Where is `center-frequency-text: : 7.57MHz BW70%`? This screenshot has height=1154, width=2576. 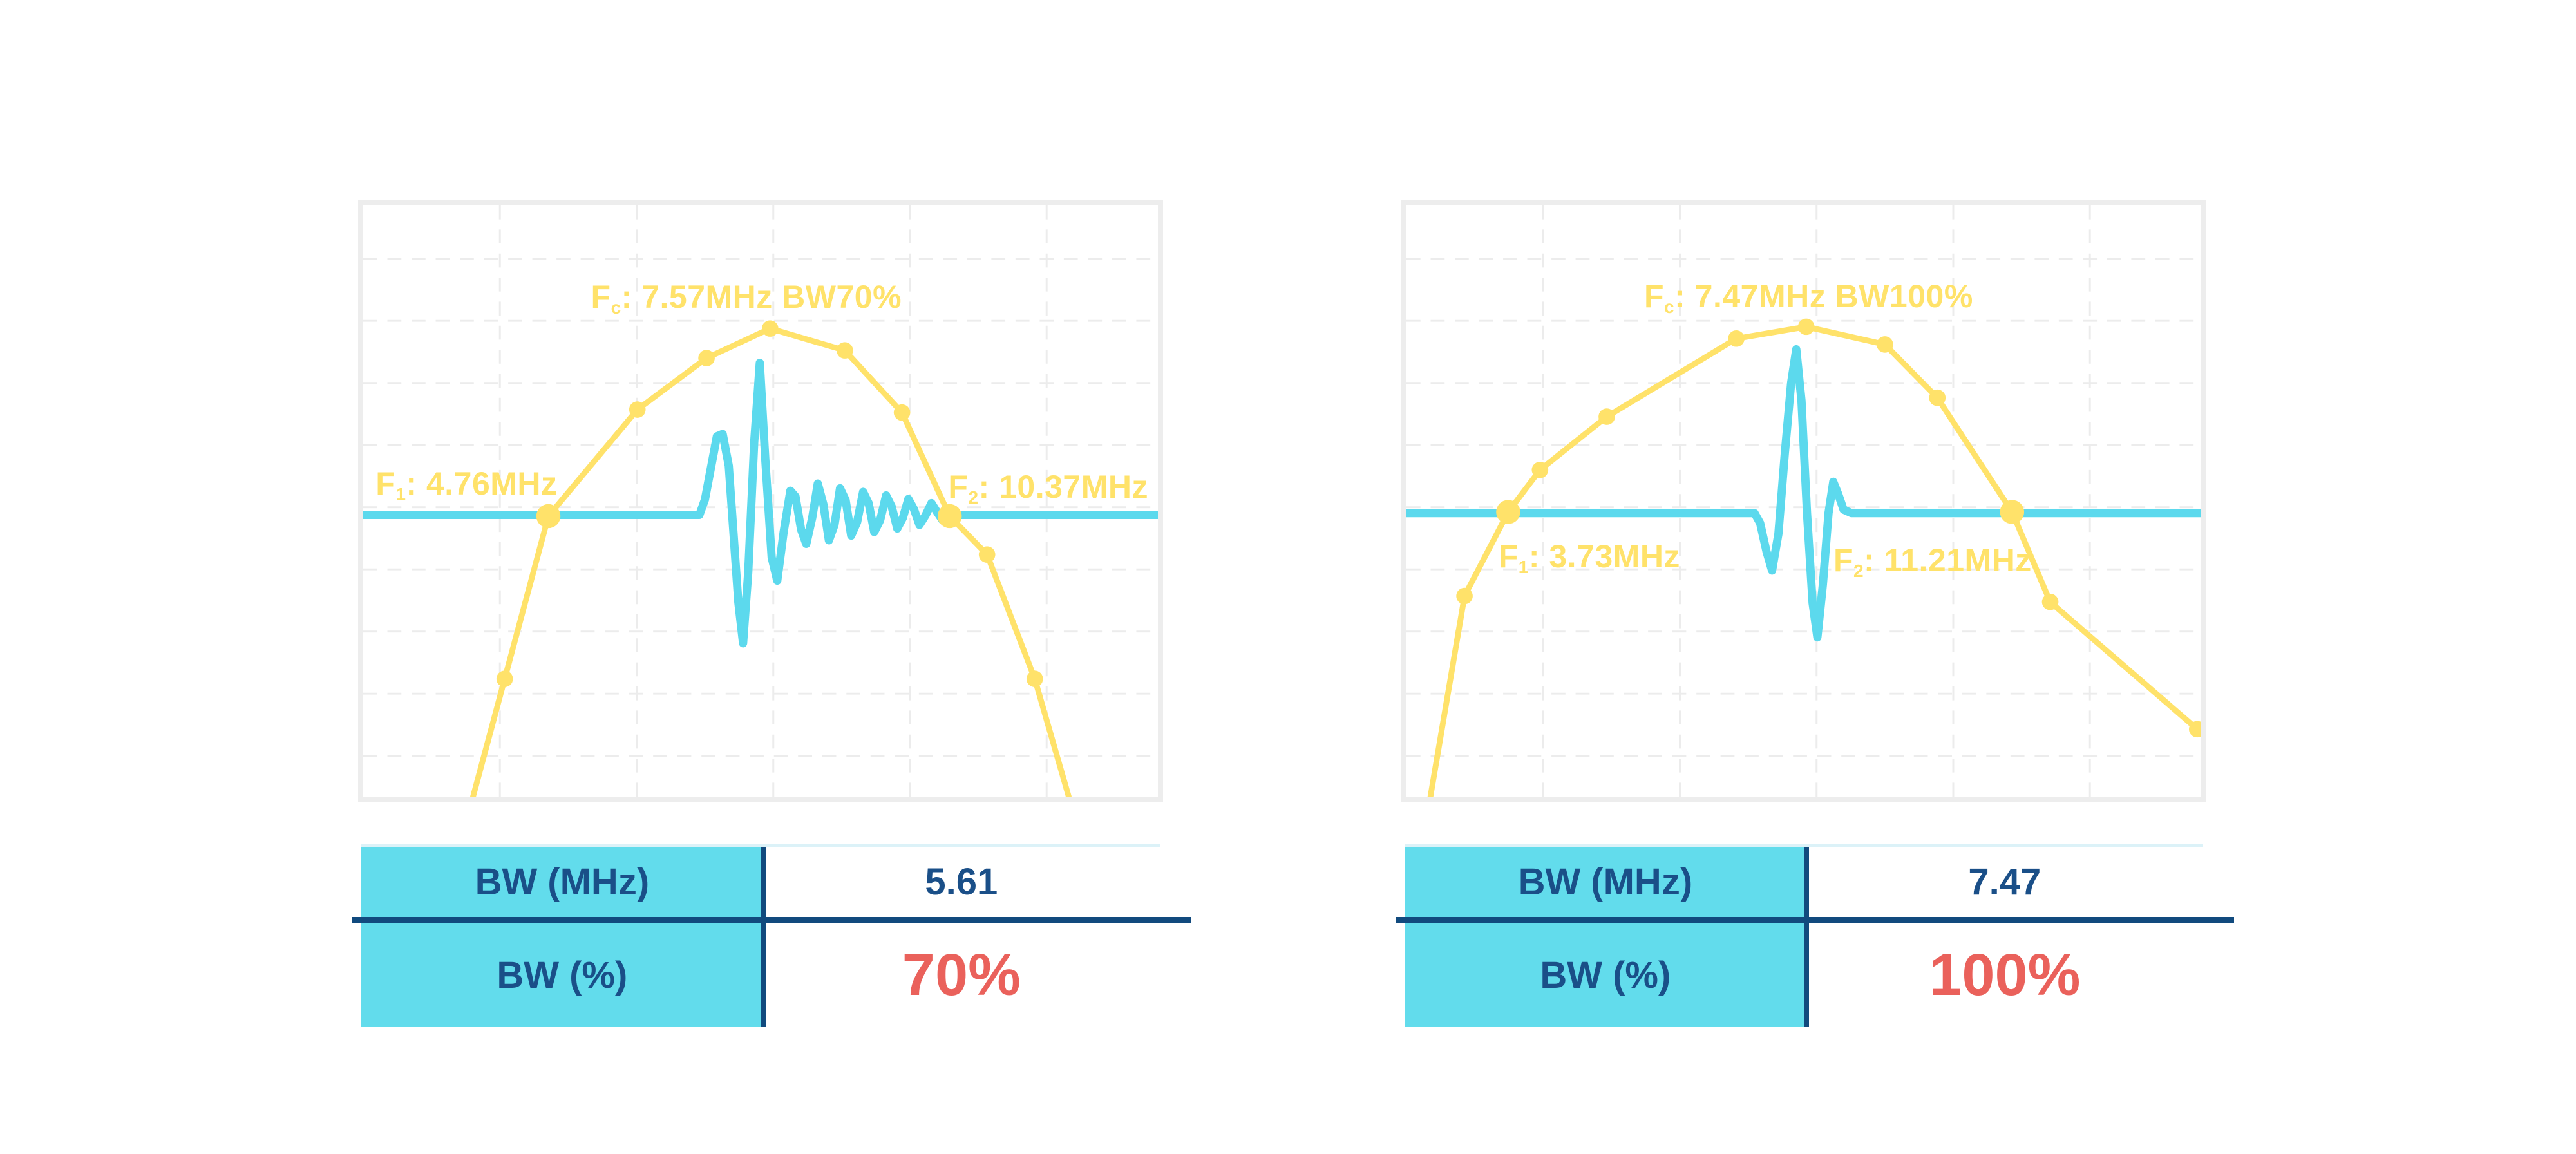
center-frequency-text: : 7.57MHz BW70% is located at coordinates (761, 296).